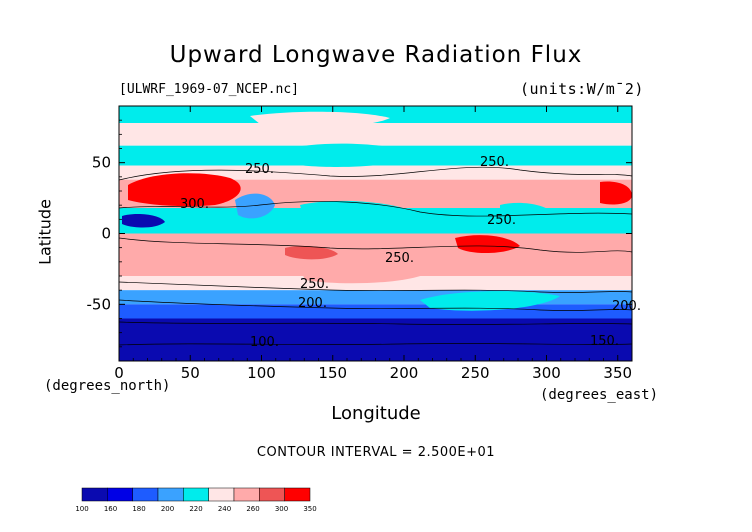 Image resolution: width=752 pixels, height=532 pixels. I want to click on pink-region-pacific, so click(365, 274).